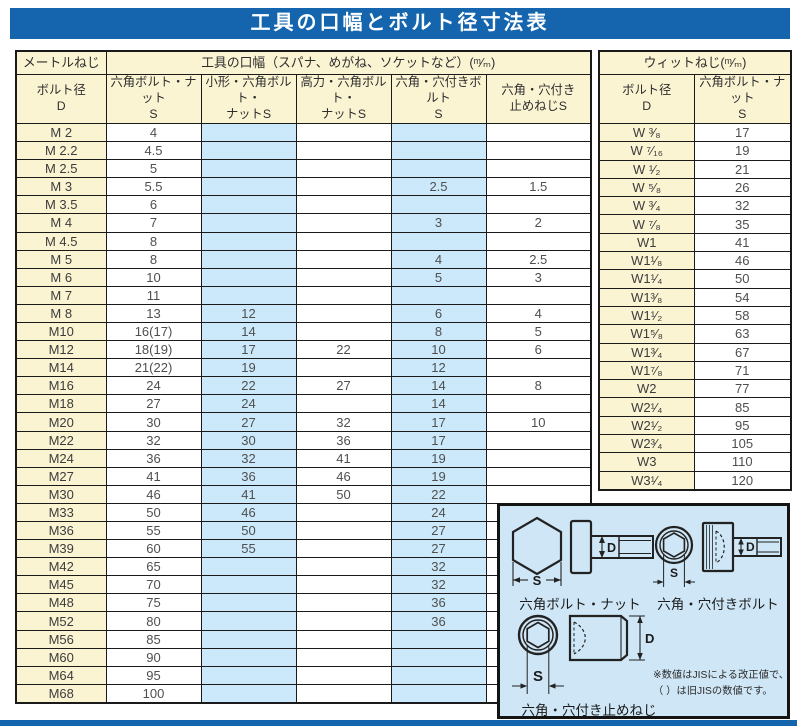  What do you see at coordinates (646, 443) in the screenshot?
I see `cell-bolt-dia: W2³⁄₄` at bounding box center [646, 443].